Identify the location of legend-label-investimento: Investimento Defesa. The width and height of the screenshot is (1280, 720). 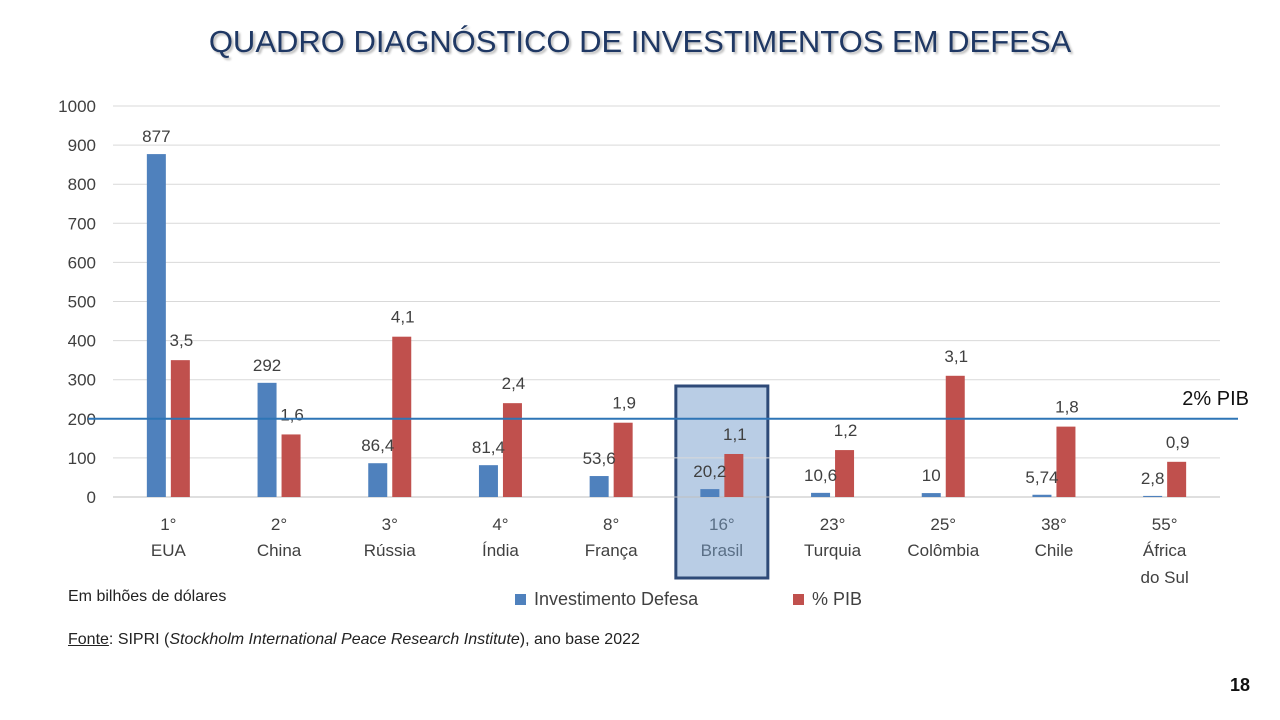
(616, 599).